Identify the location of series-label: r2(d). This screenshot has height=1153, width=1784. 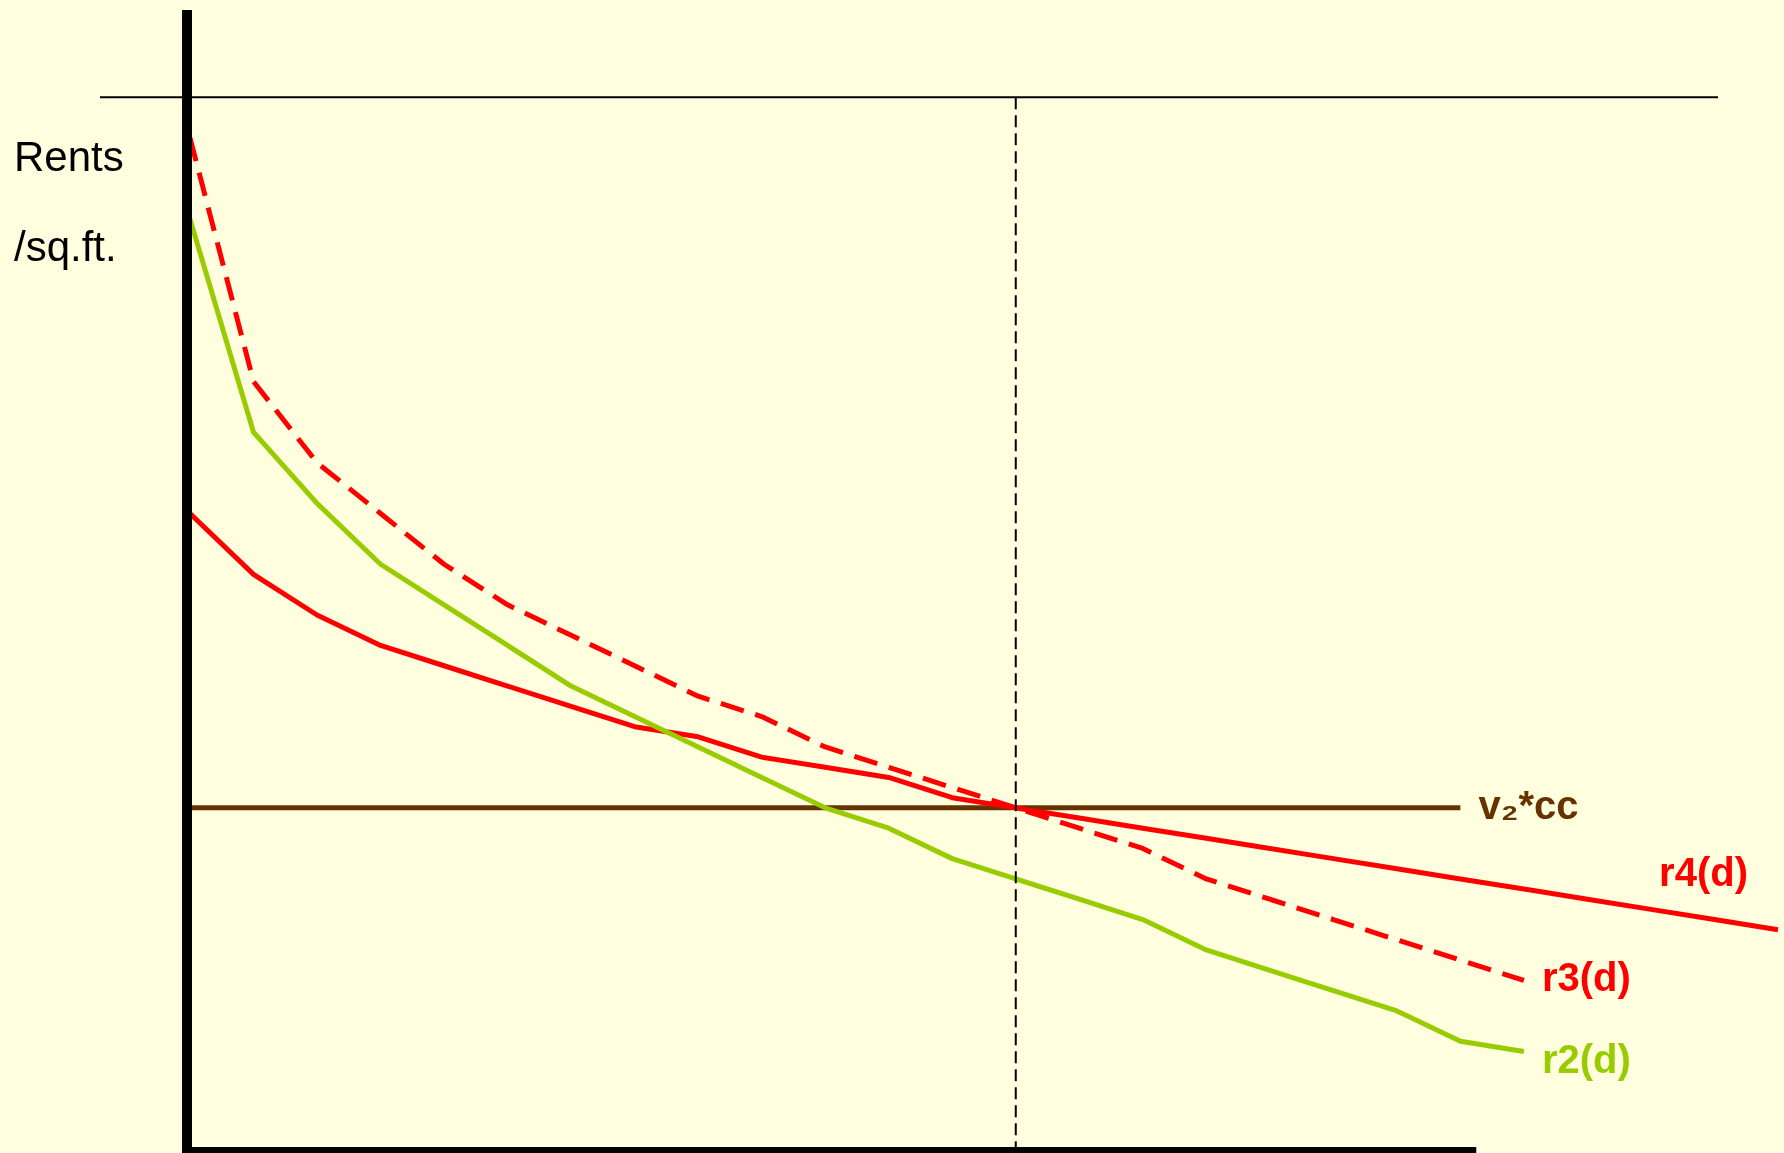
(1586, 1058).